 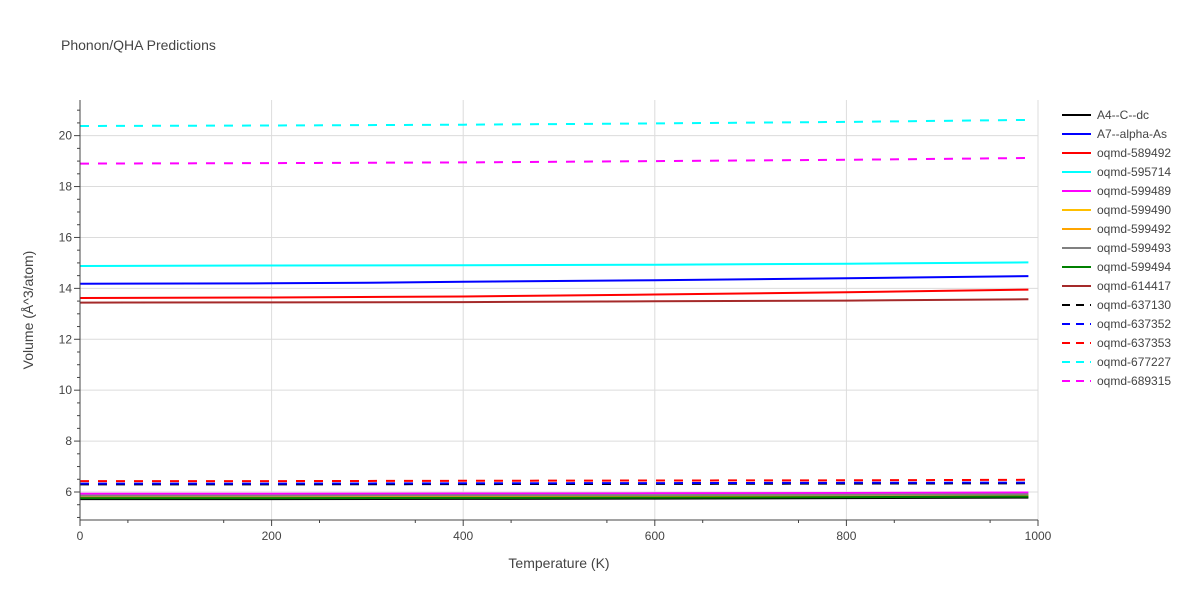 I want to click on legend-item: oqmd-589492, so click(x=1116, y=153).